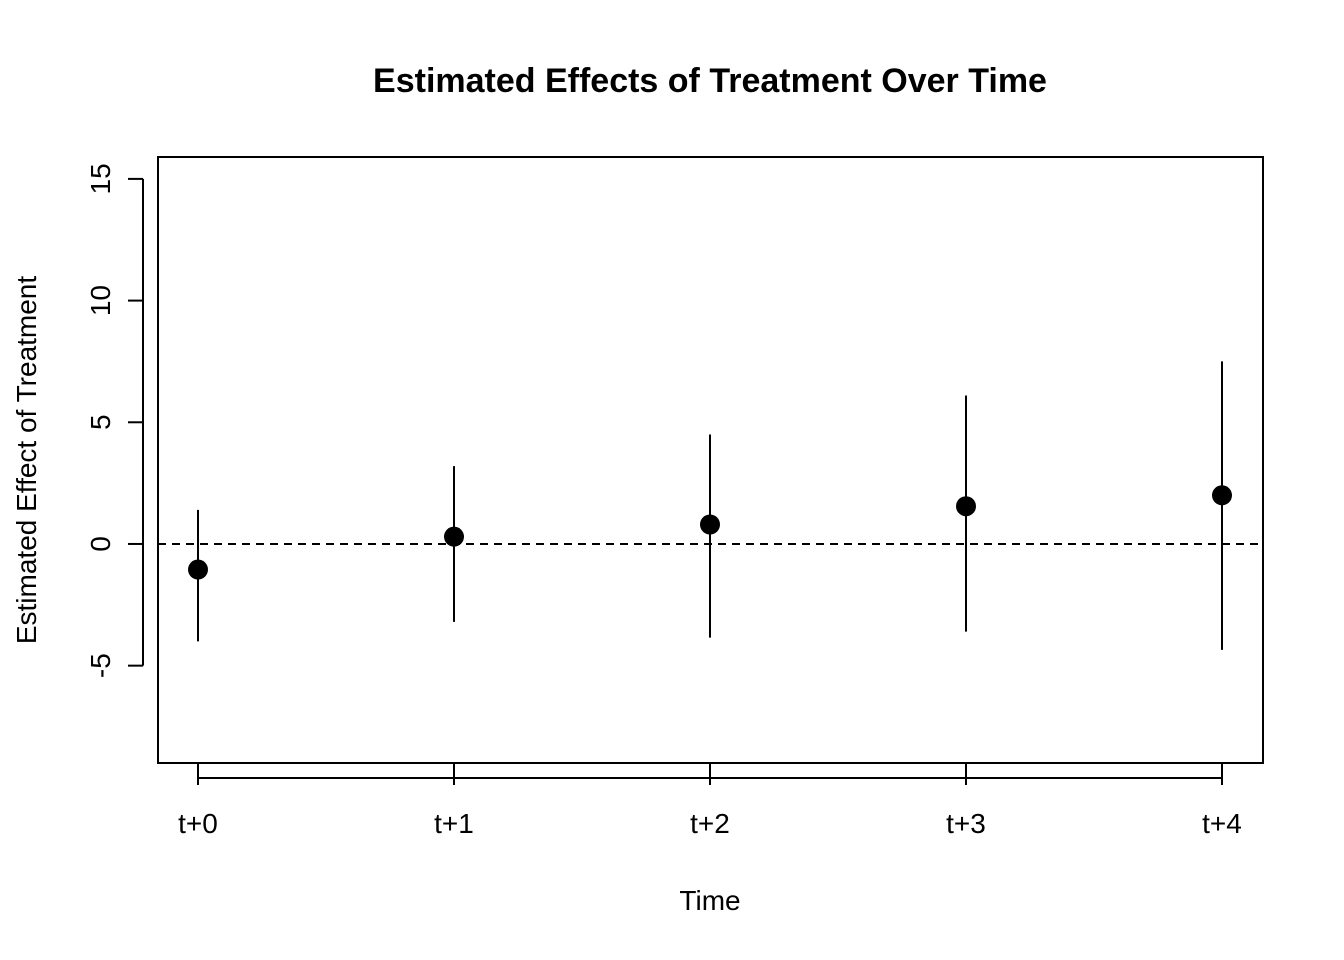 The image size is (1344, 960). What do you see at coordinates (966, 823) in the screenshot?
I see `x-tick-label: t+3` at bounding box center [966, 823].